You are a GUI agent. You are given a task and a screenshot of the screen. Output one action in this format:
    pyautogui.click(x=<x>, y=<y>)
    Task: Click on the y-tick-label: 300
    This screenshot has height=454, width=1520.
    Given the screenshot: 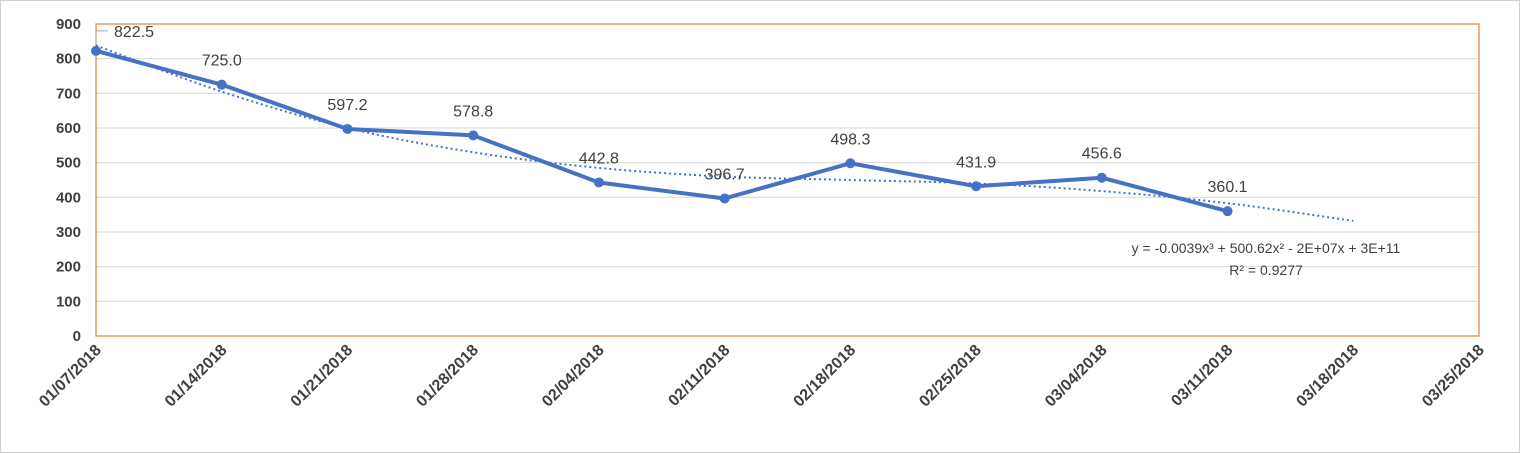 What is the action you would take?
    pyautogui.click(x=68, y=232)
    